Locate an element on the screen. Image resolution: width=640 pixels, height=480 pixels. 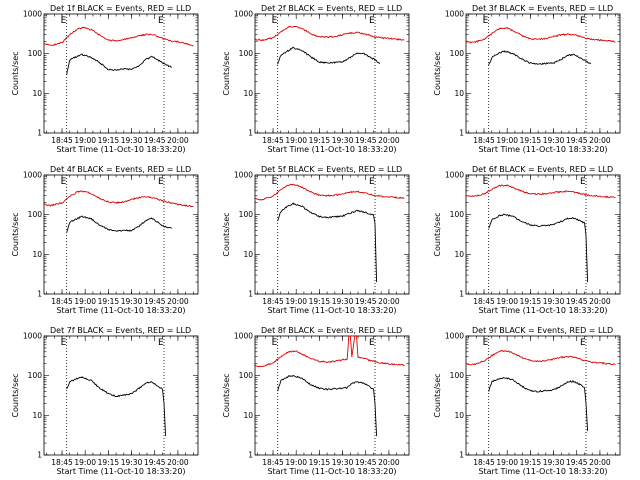
panel-title: Det 2f BLACK = Events, RED = LLD is located at coordinates (331, 8).